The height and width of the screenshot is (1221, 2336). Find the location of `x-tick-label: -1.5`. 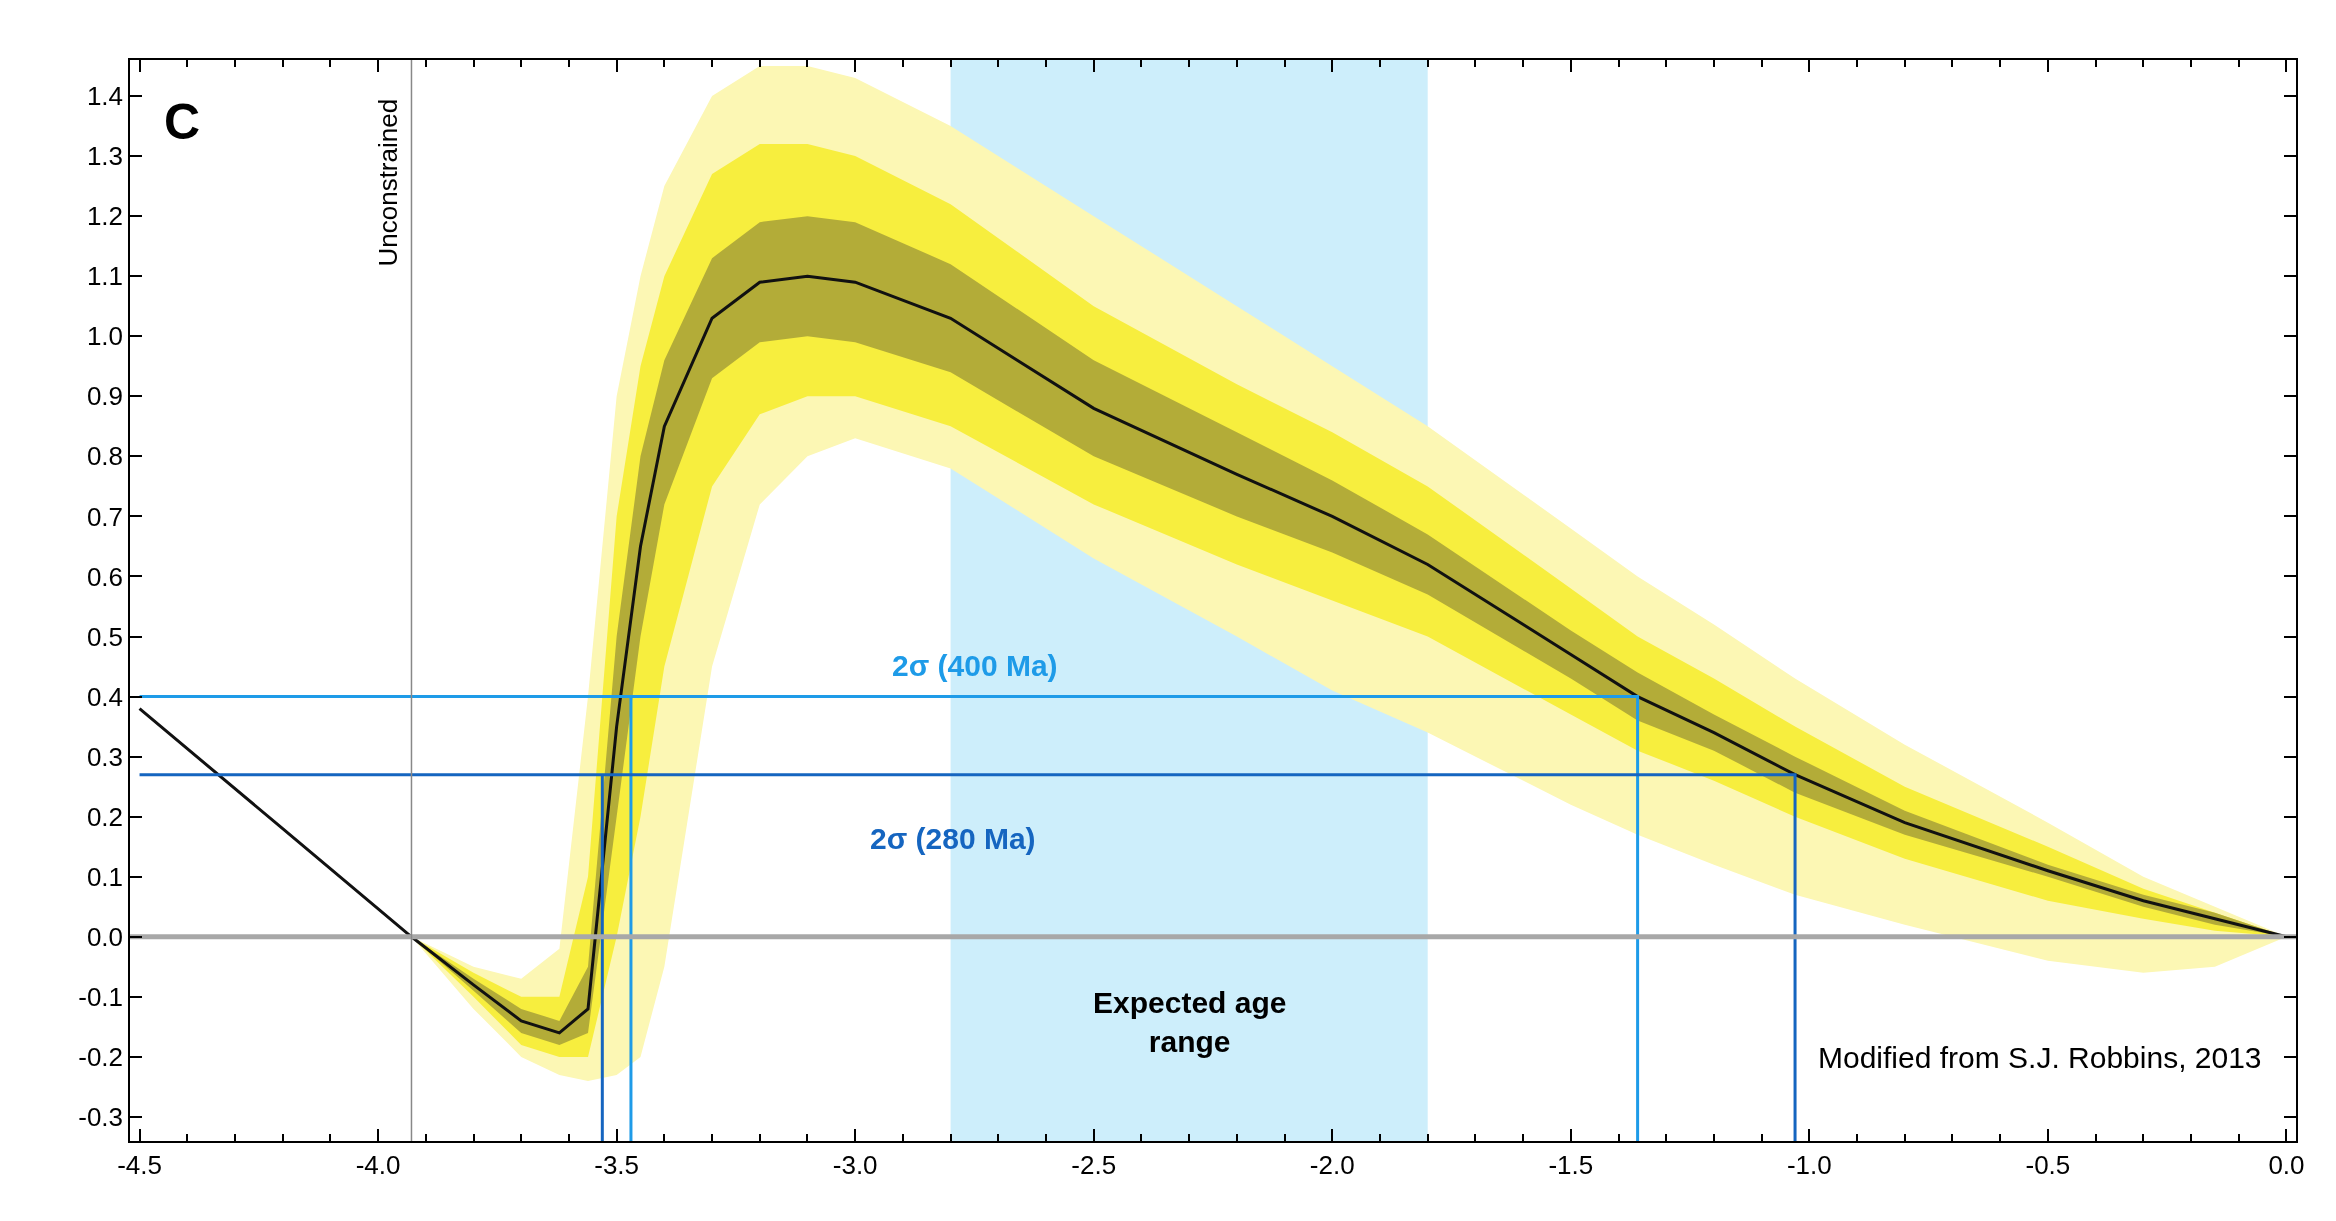

x-tick-label: -1.5 is located at coordinates (1571, 1164).